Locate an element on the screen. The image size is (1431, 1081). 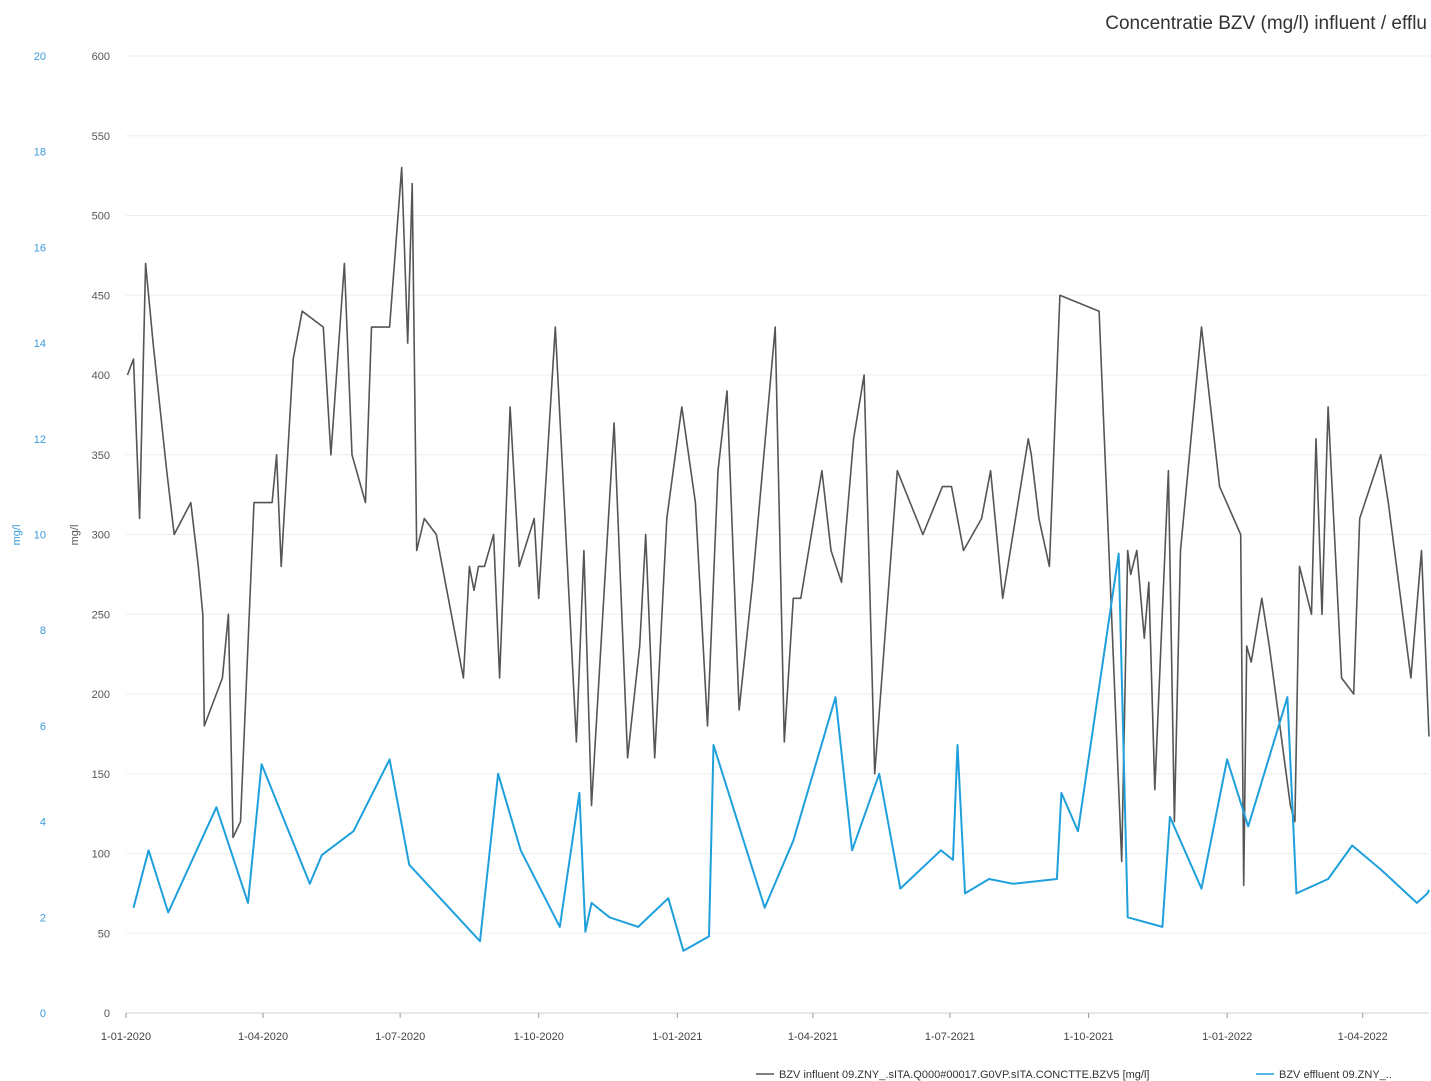
y-tick-label-right: 14 is located at coordinates (40, 344).